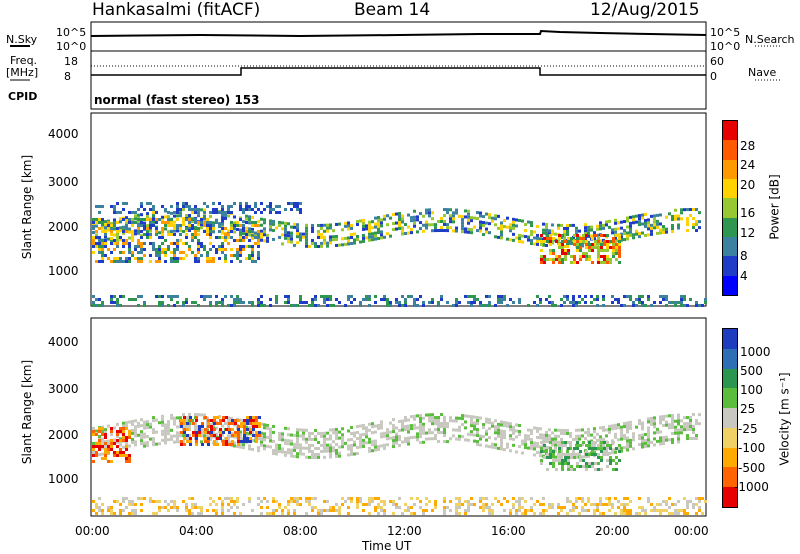 Image resolution: width=800 pixels, height=554 pixels. I want to click on nave-tick-bottom: 0, so click(713, 76).